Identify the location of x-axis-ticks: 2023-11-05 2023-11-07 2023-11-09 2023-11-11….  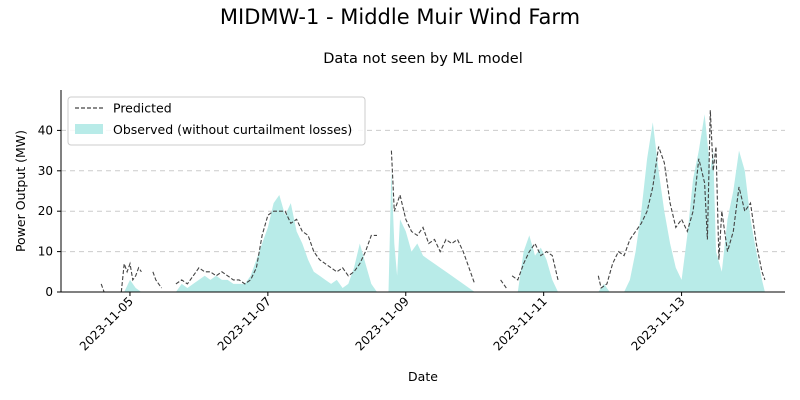
(382, 322).